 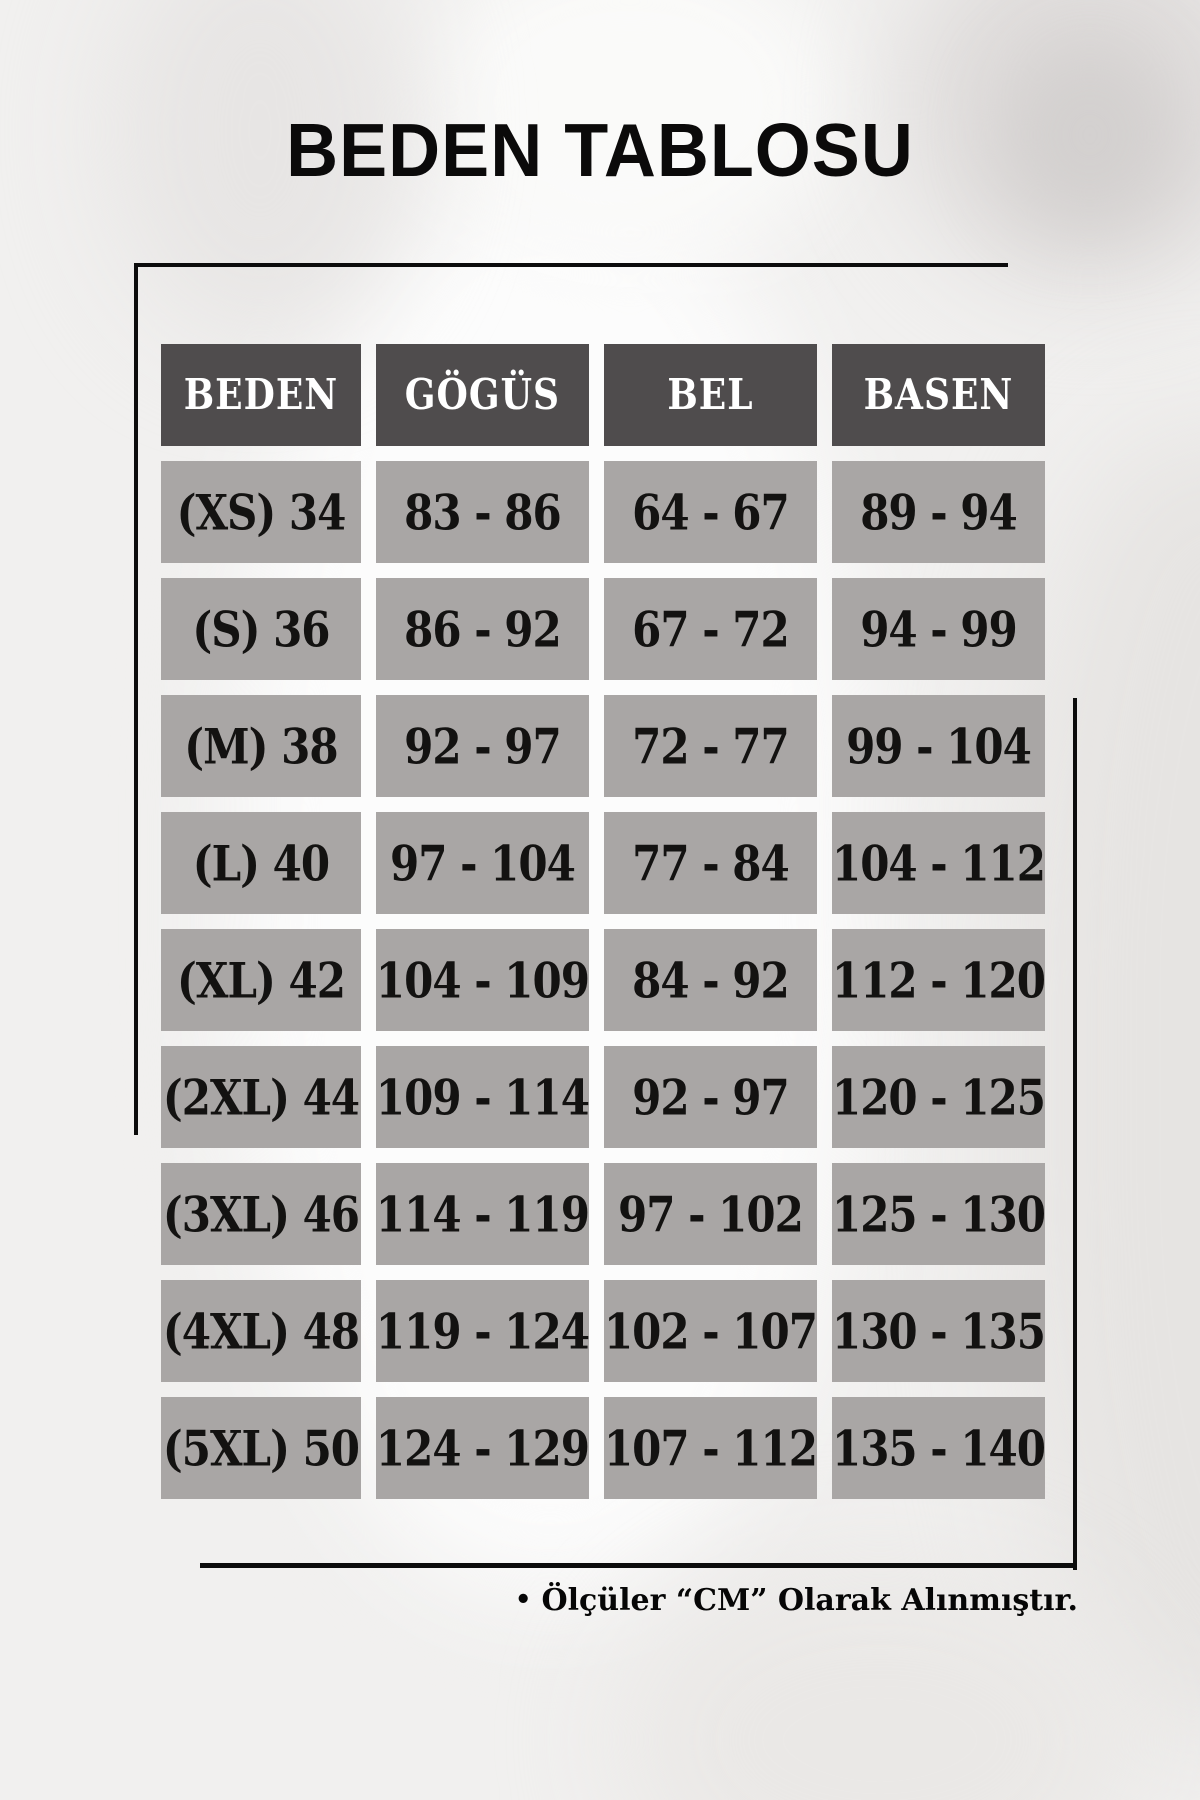 I want to click on header-cell-label: GÖGÜS, so click(x=482, y=395).